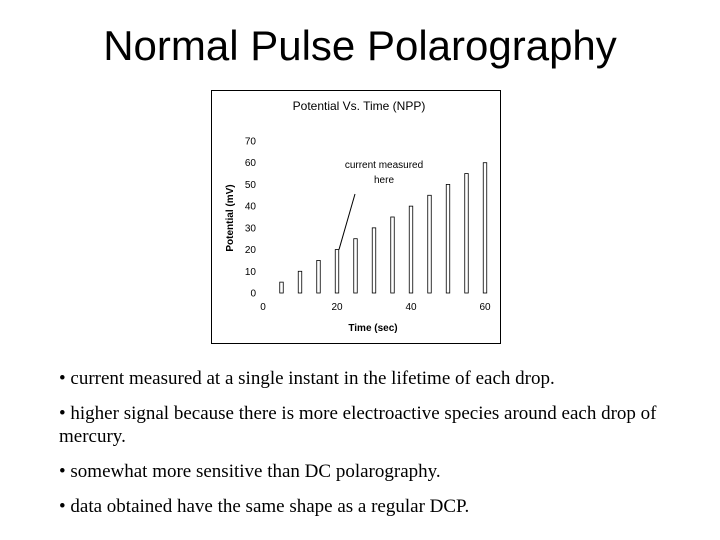 Image resolution: width=720 pixels, height=540 pixels. I want to click on annotation-arrow, so click(347, 221).